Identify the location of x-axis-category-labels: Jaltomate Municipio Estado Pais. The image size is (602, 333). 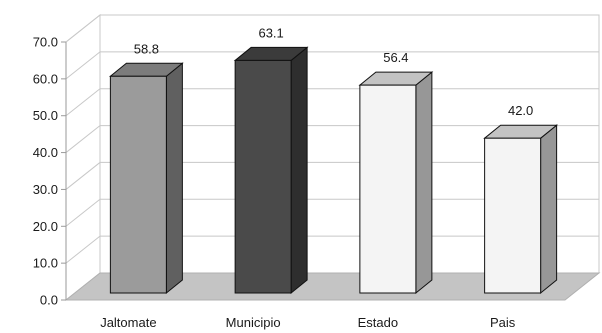
(308, 322).